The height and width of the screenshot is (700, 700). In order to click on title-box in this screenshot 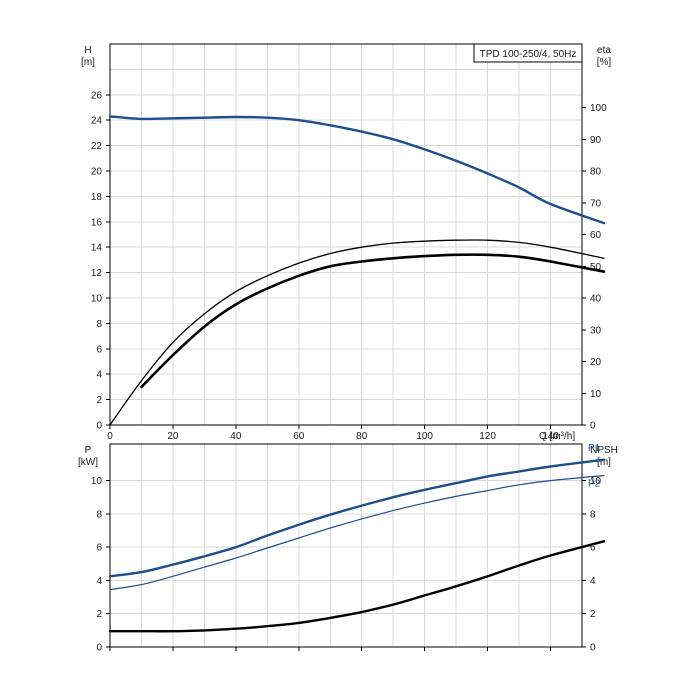, I will do `click(528, 53)`.